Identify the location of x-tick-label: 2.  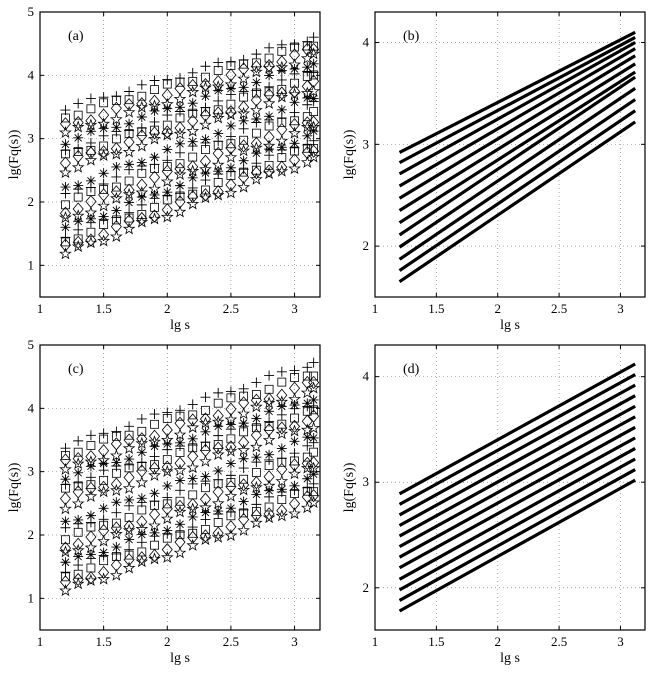
(497, 641).